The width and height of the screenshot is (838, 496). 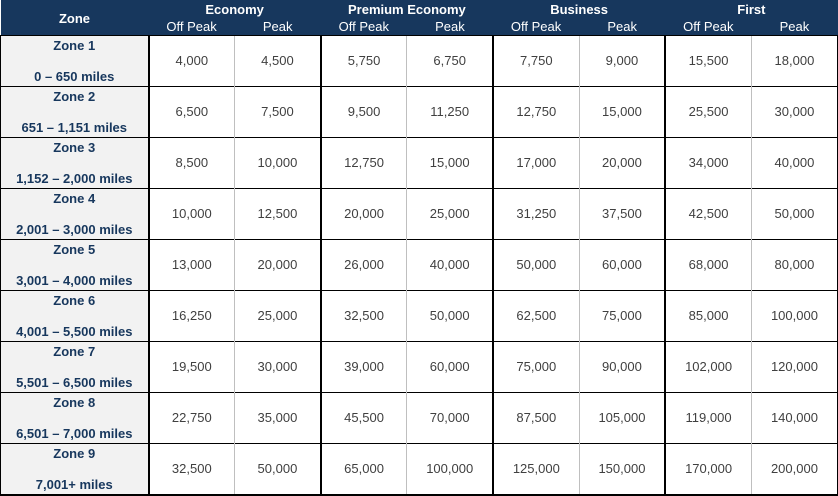 I want to click on award-value-cell: 42,500, so click(x=708, y=213).